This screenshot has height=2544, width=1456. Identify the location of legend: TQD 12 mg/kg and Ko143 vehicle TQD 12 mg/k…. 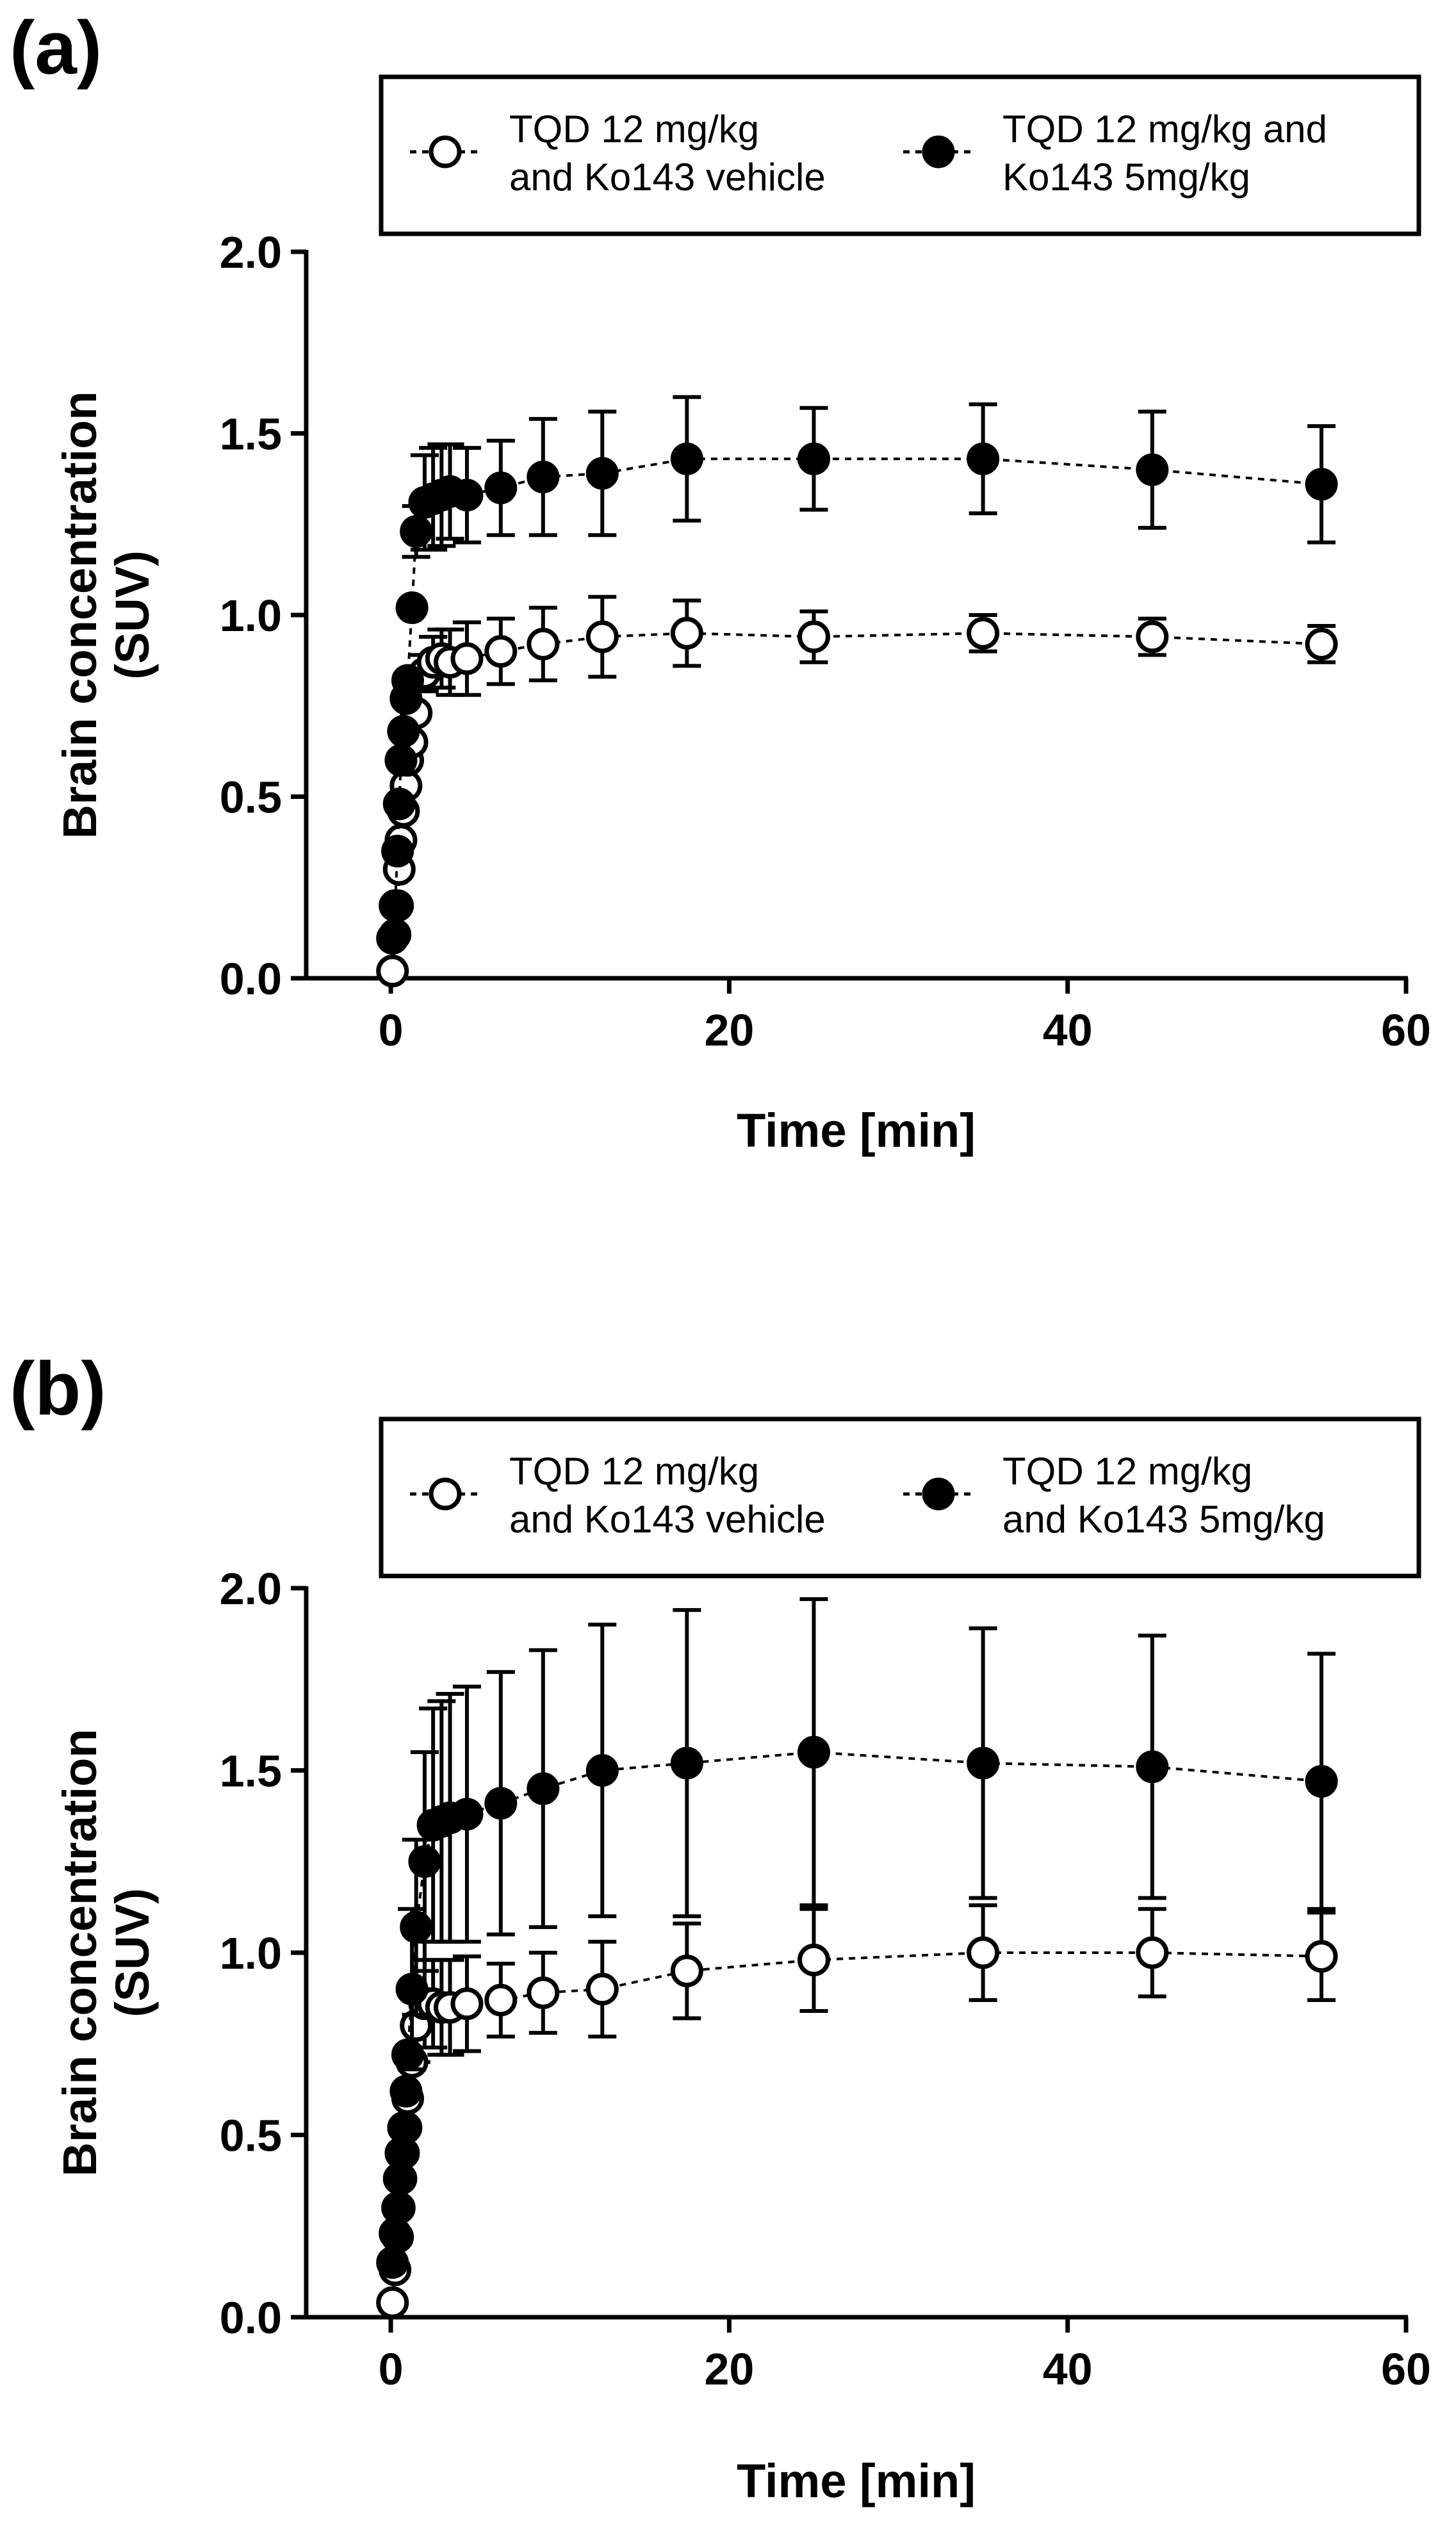
(900, 155).